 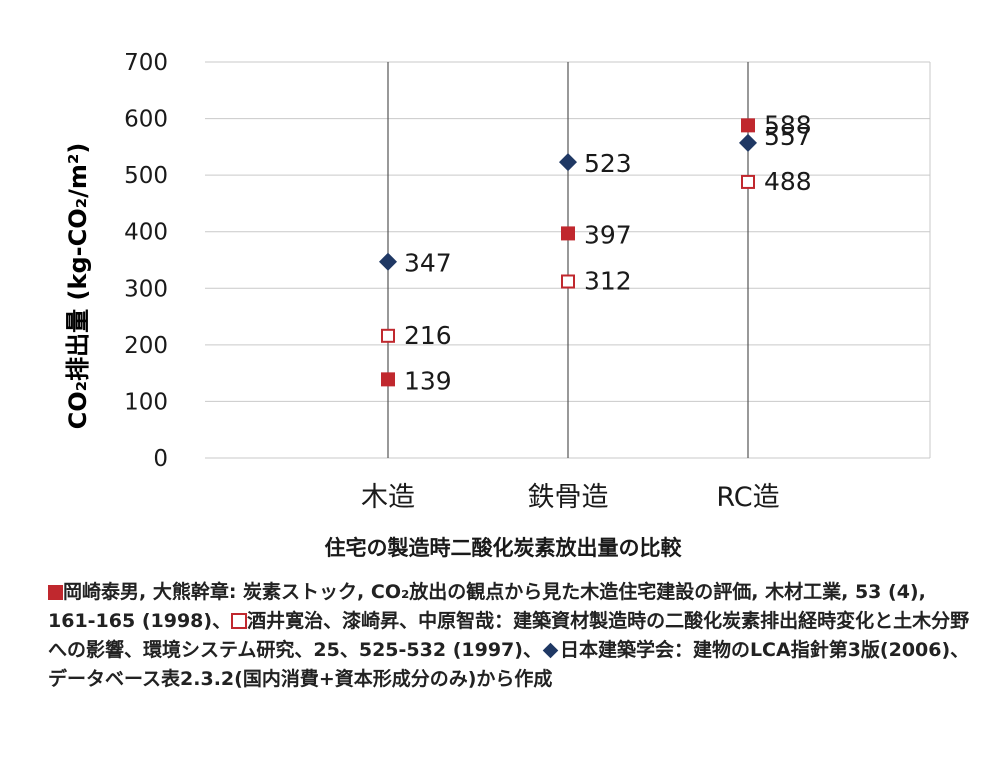 I want to click on data-label: 588, so click(x=788, y=124).